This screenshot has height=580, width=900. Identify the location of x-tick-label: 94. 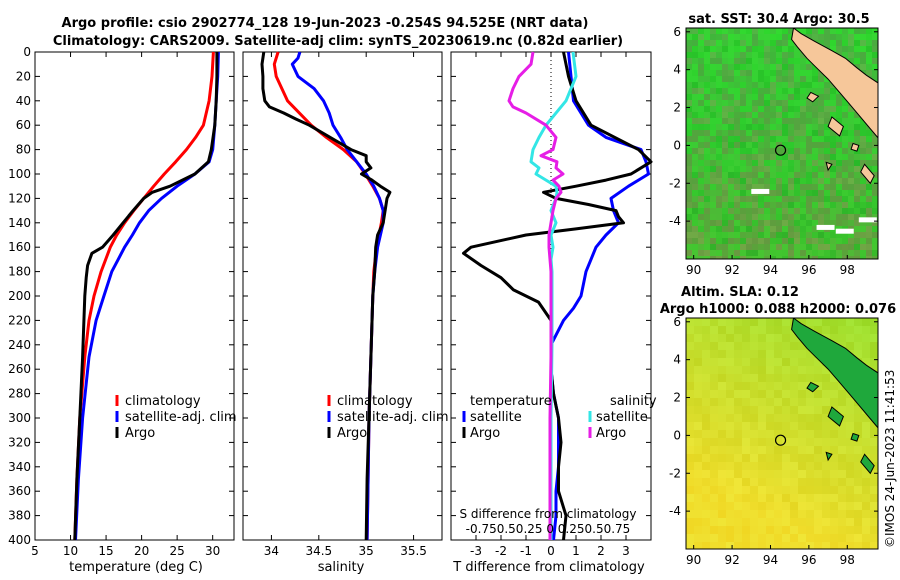
(770, 560).